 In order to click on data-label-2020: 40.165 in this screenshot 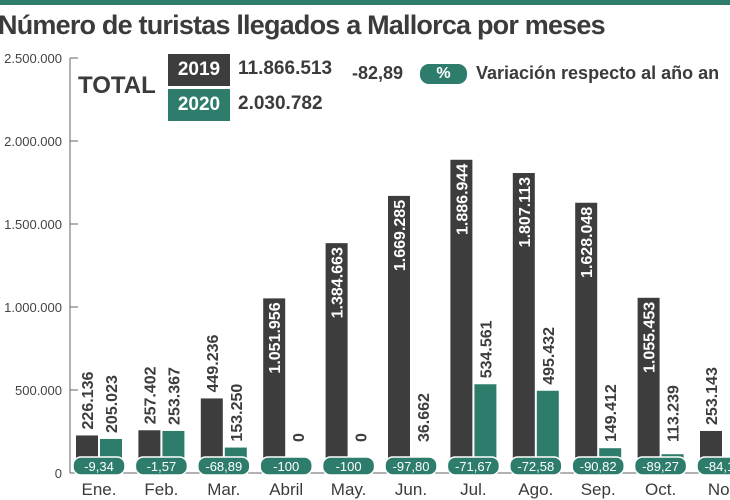, I will do `click(729, 417)`.